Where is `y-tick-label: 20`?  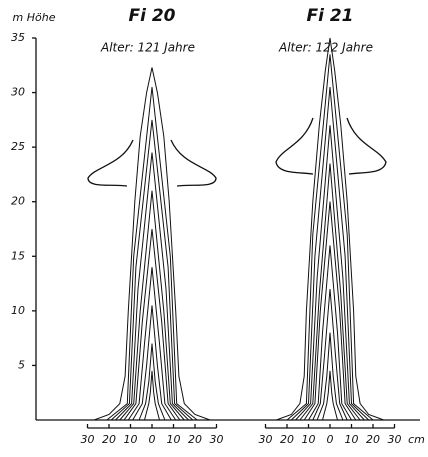 y-tick-label: 20 is located at coordinates (18, 201).